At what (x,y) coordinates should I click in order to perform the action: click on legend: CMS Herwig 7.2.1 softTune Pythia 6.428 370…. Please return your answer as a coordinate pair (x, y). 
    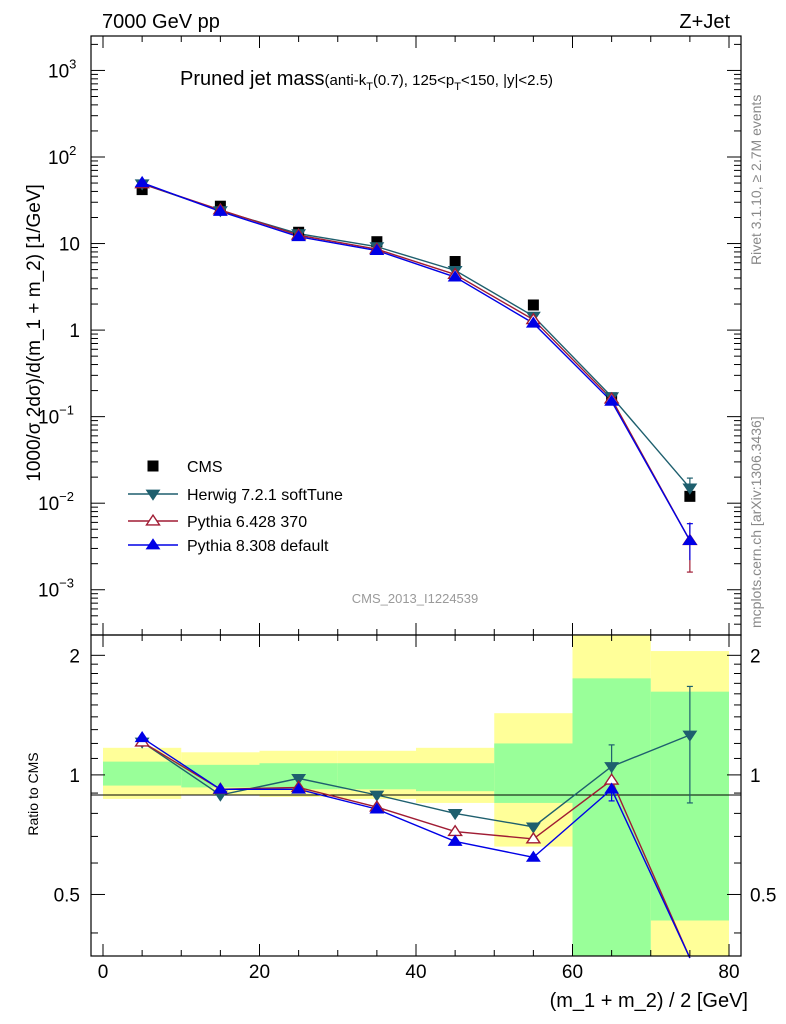
    Looking at the image, I should click on (235, 507).